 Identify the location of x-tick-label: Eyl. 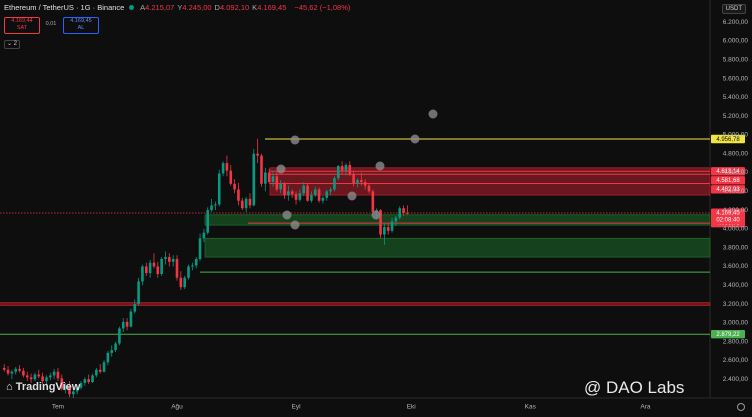
(297, 407).